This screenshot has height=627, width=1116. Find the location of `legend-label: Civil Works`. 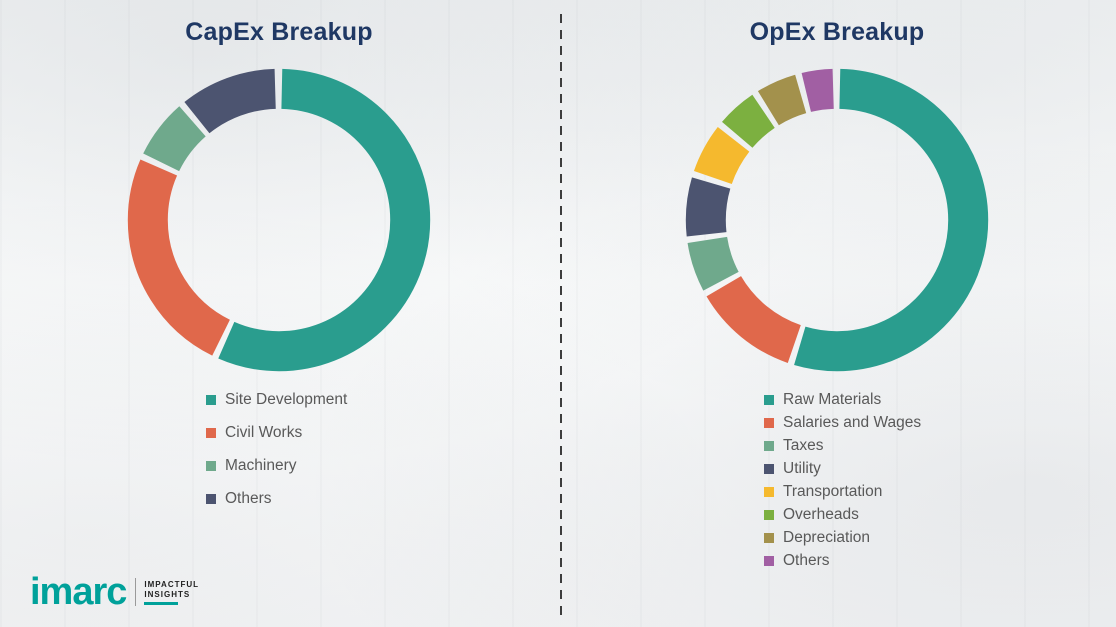

legend-label: Civil Works is located at coordinates (264, 432).